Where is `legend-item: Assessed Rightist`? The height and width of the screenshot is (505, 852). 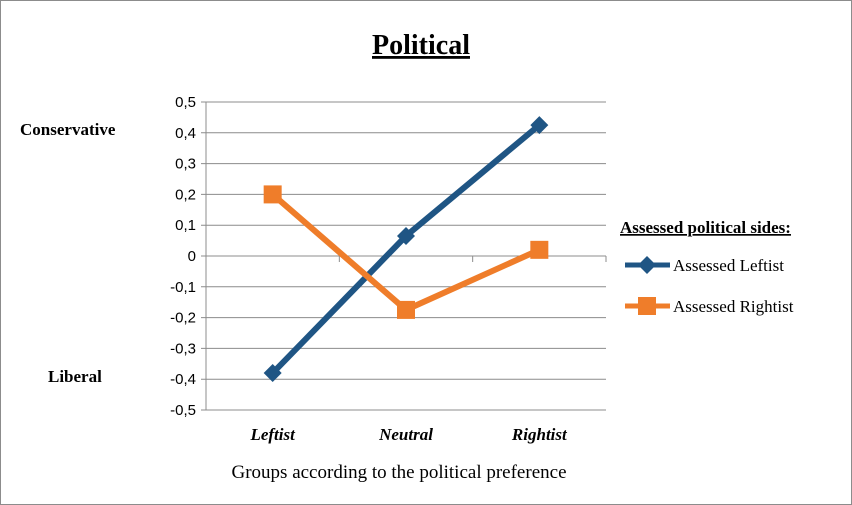
legend-item: Assessed Rightist is located at coordinates (709, 306).